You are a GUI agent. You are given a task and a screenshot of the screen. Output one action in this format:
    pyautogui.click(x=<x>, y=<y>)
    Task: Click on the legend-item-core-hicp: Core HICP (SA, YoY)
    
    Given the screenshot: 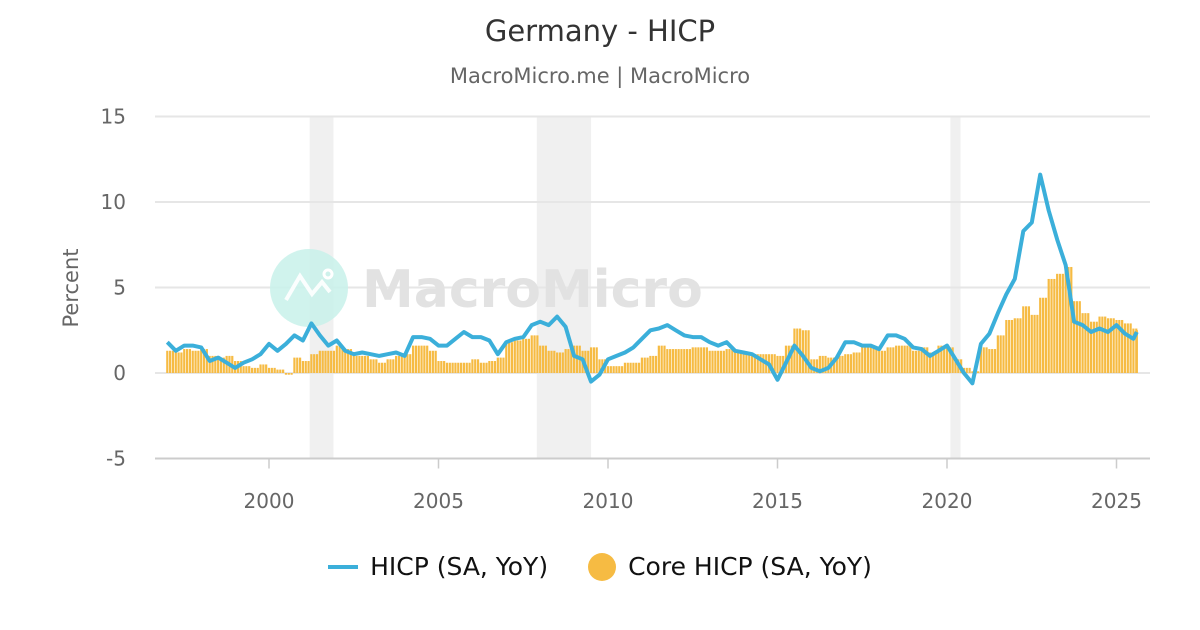 What is the action you would take?
    pyautogui.click(x=730, y=566)
    